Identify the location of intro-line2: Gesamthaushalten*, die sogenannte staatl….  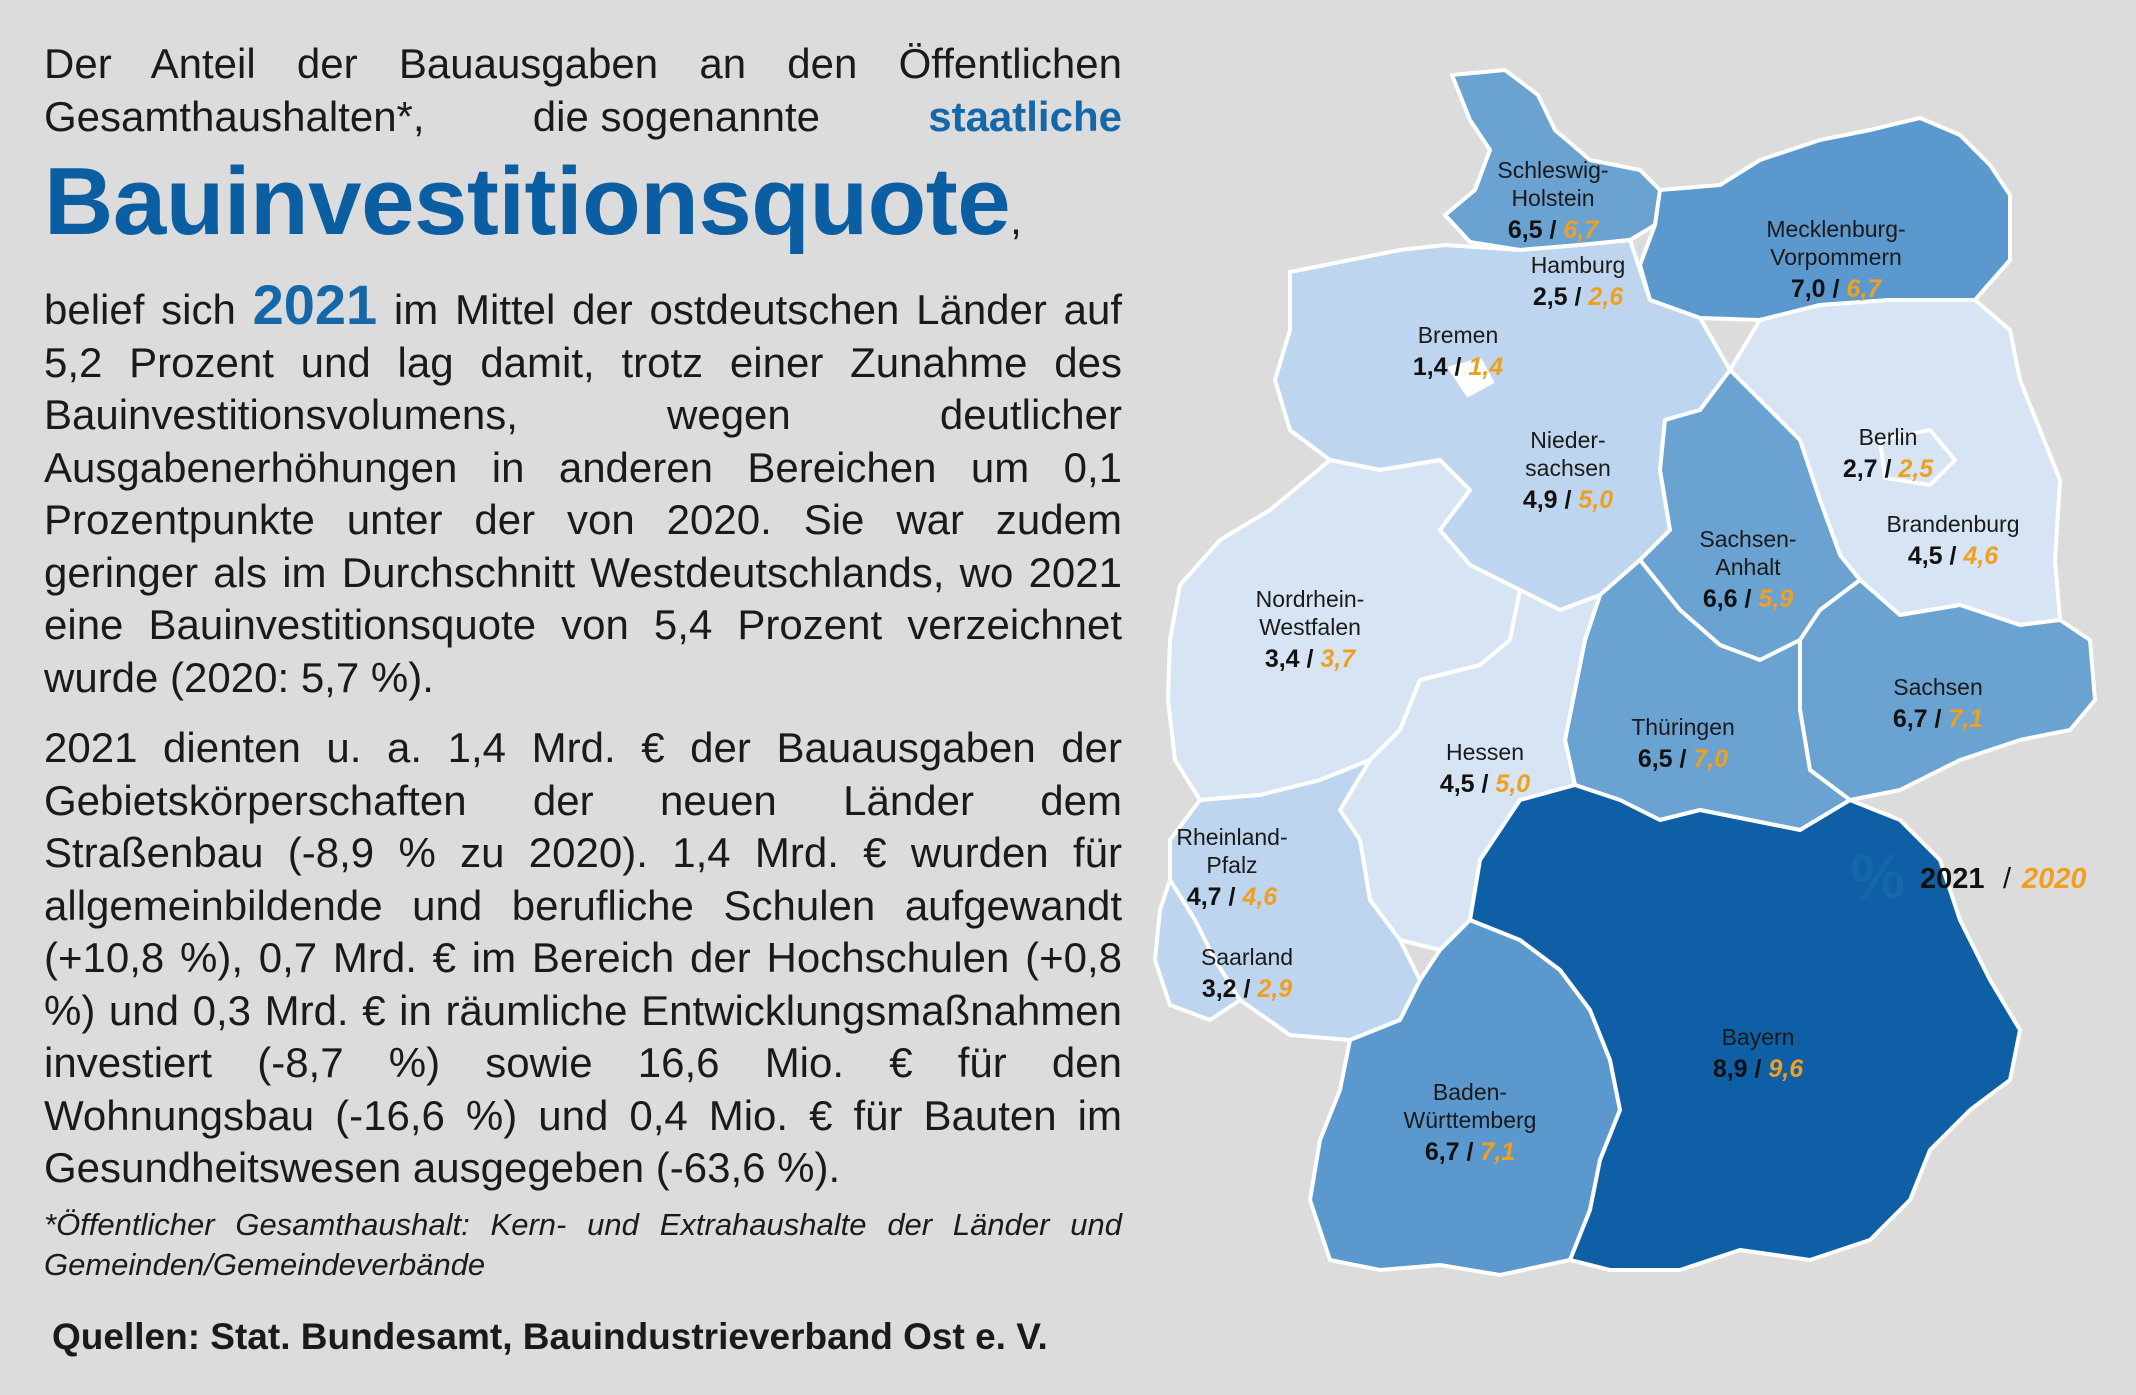
(583, 117).